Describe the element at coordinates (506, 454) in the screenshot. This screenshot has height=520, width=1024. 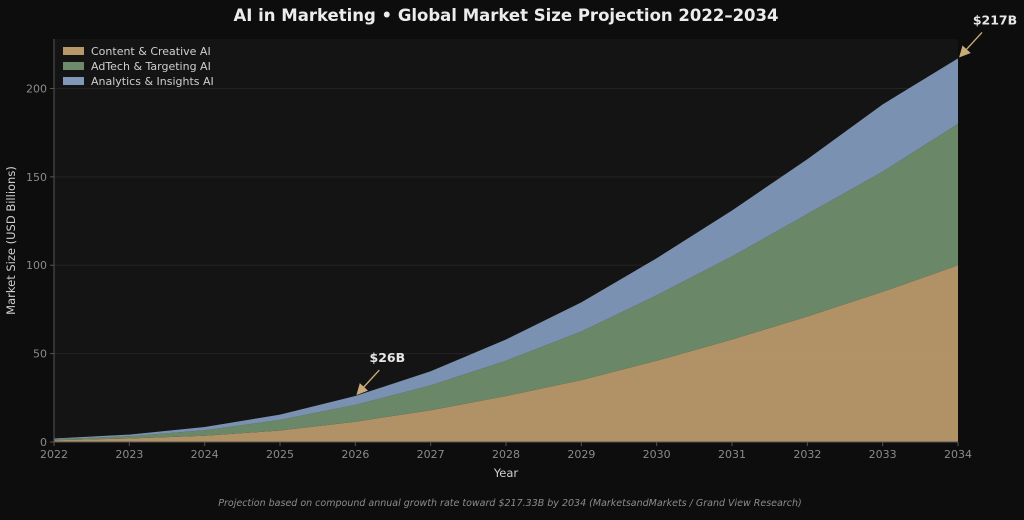
I see `x-tick-label: 2028` at that location.